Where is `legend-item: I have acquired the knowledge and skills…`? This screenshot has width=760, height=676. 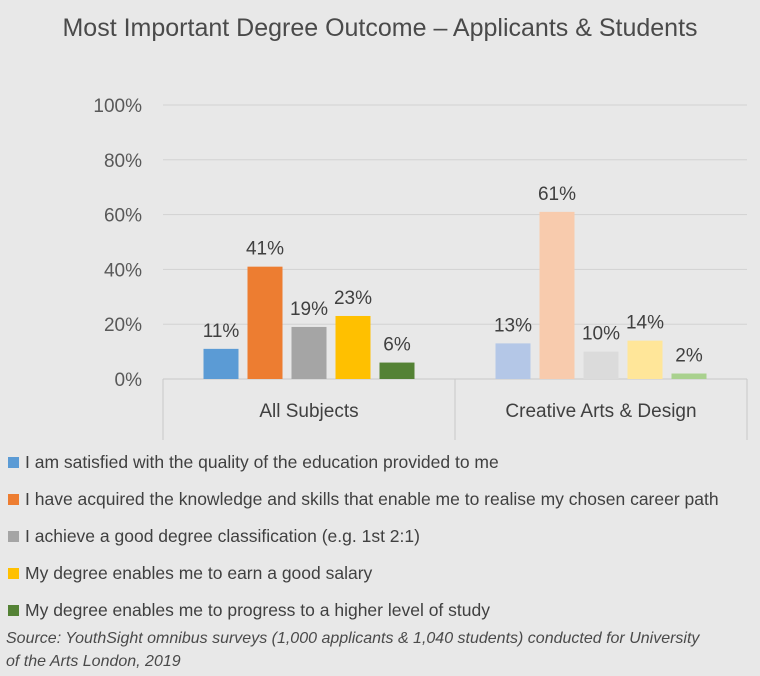
legend-item: I have acquired the knowledge and skills… is located at coordinates (363, 499).